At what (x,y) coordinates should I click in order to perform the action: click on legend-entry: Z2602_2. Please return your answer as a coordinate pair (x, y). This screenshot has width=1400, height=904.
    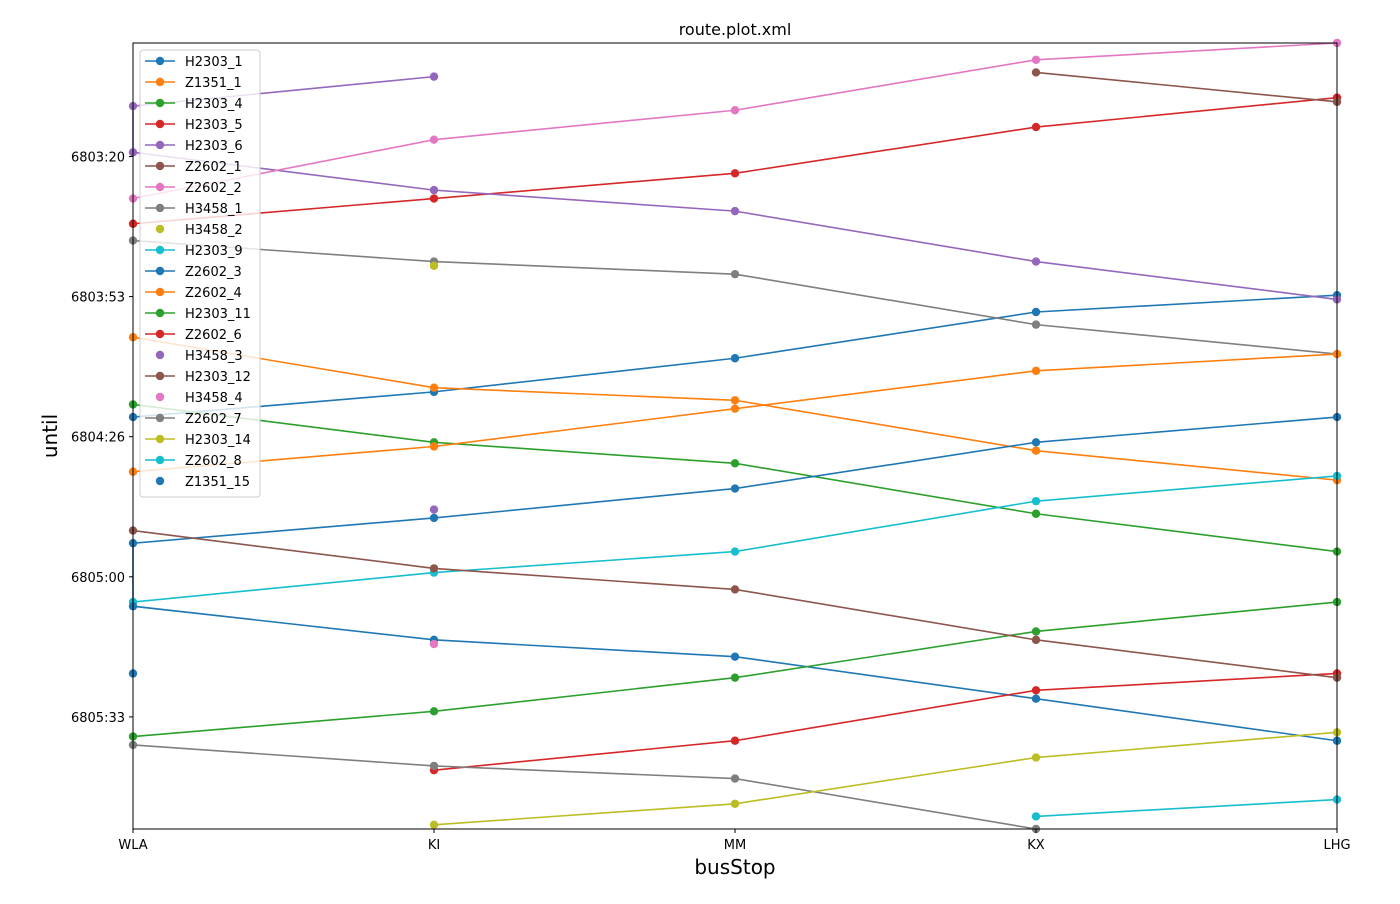
    Looking at the image, I should click on (193, 188).